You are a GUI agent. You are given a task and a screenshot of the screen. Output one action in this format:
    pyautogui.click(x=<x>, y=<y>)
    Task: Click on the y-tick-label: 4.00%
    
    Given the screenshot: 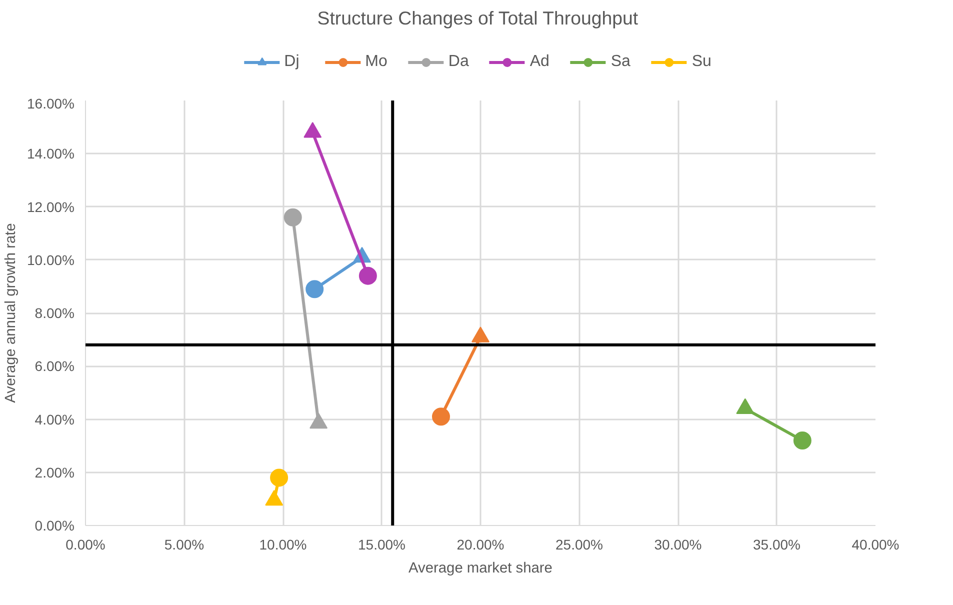 What is the action you would take?
    pyautogui.click(x=54, y=419)
    